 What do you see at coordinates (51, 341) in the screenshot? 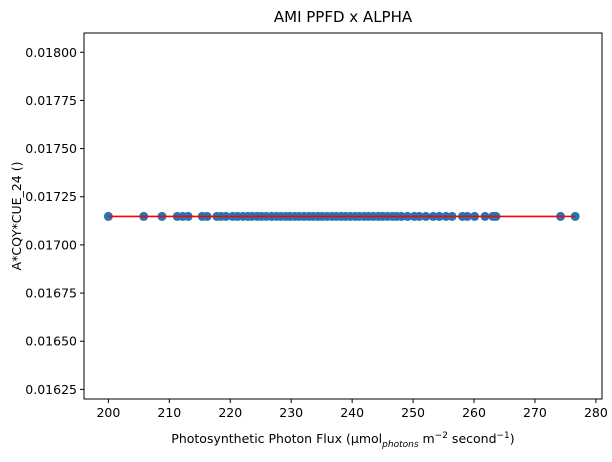
I see `y-tick-label: 0.01650` at bounding box center [51, 341].